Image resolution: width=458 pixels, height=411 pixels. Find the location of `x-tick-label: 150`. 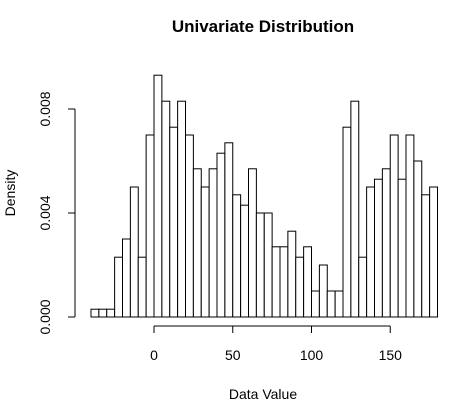

x-tick-label: 150 is located at coordinates (391, 355).